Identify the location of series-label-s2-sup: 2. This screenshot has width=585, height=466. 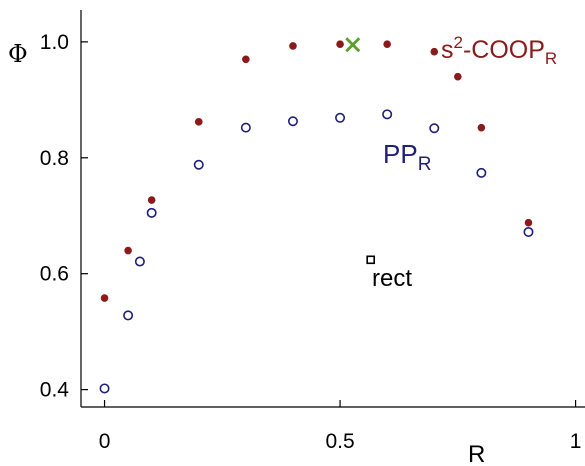
(458, 42).